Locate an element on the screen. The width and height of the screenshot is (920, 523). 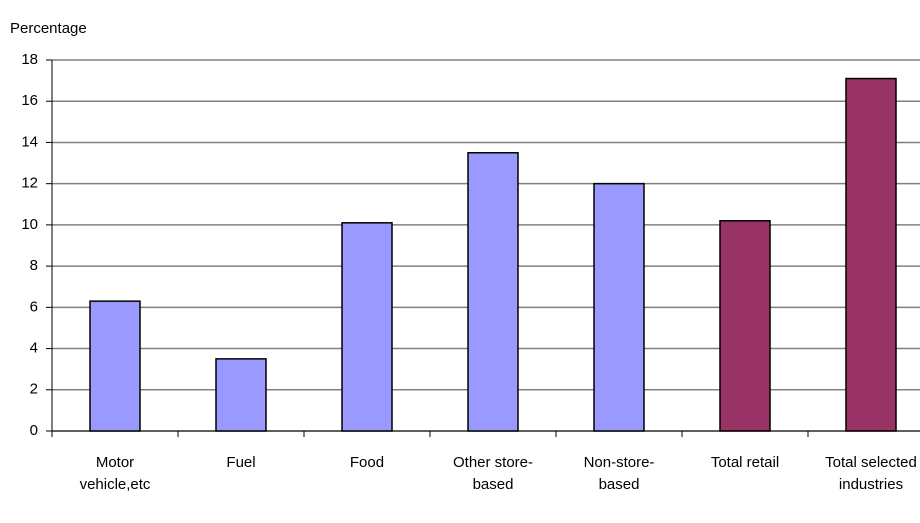
y-tick-label: 0 is located at coordinates (34, 430).